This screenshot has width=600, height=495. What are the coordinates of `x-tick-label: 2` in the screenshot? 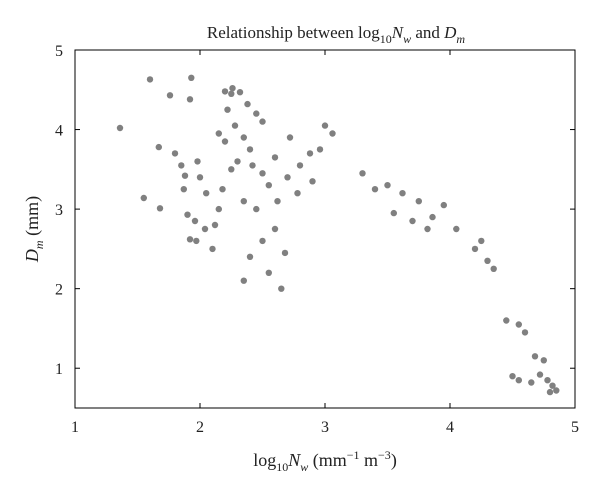 It's located at (200, 427).